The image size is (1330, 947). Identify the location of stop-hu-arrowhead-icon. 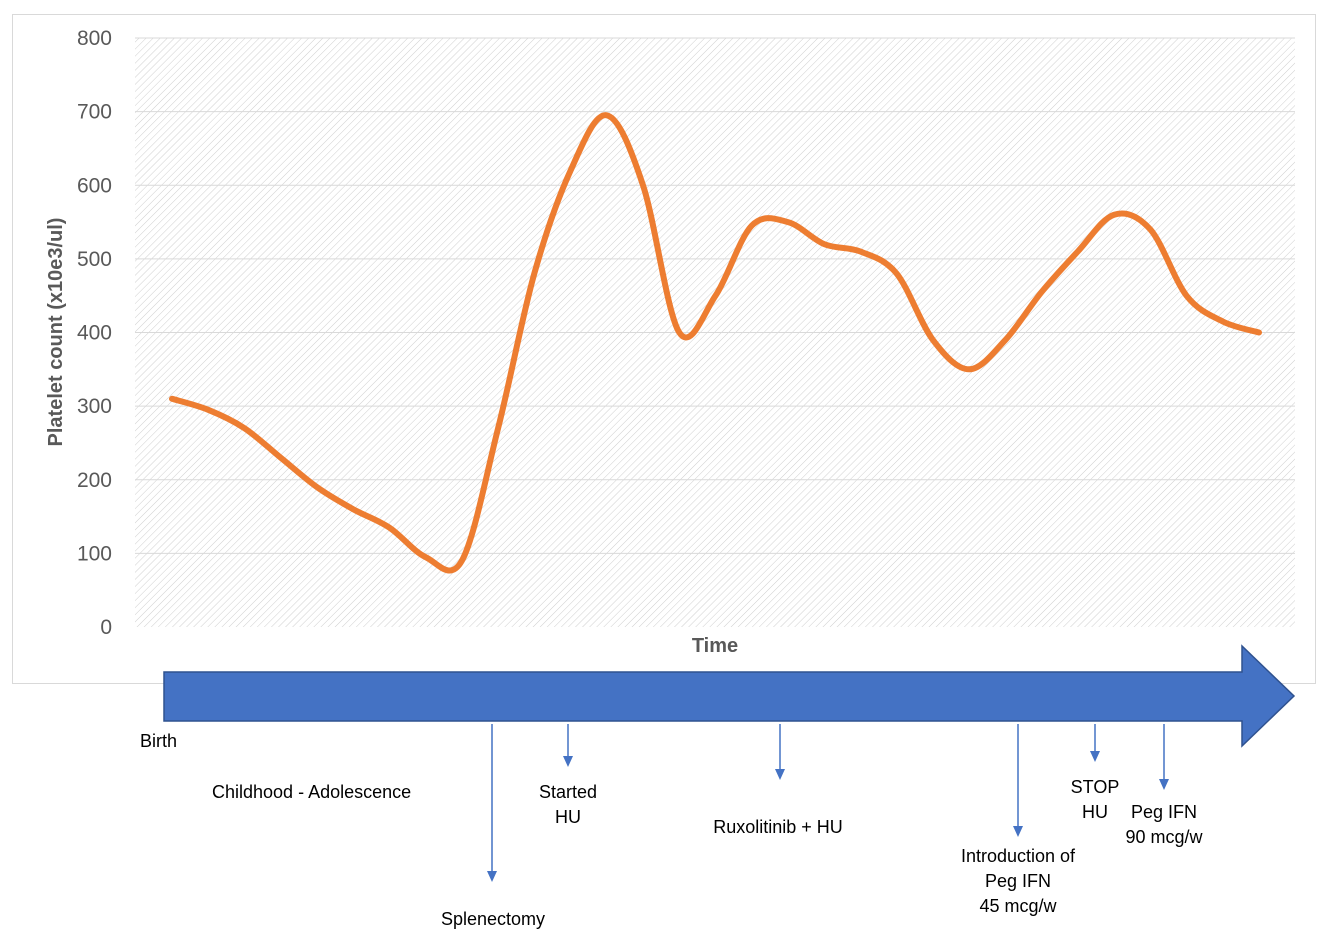
(1095, 756).